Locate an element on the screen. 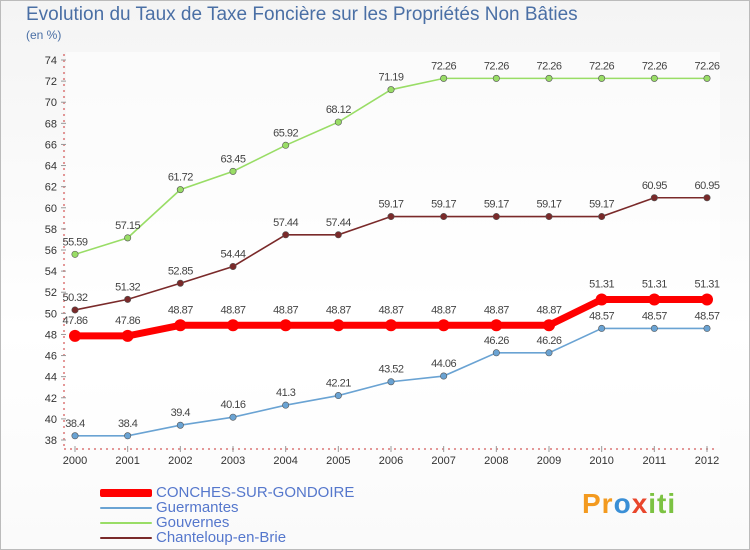 This screenshot has width=750, height=550. y-tick-label: 56 is located at coordinates (51, 251).